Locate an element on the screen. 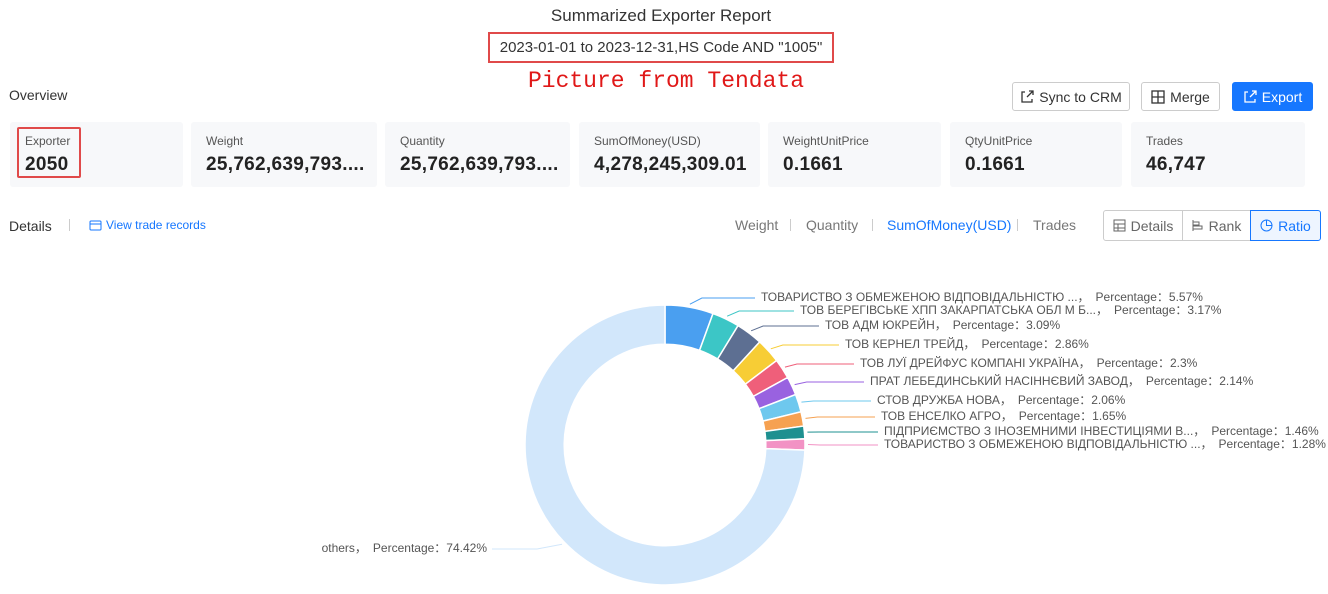 The image size is (1328, 594). sync-button: Sync to CRM is located at coordinates (1071, 96).